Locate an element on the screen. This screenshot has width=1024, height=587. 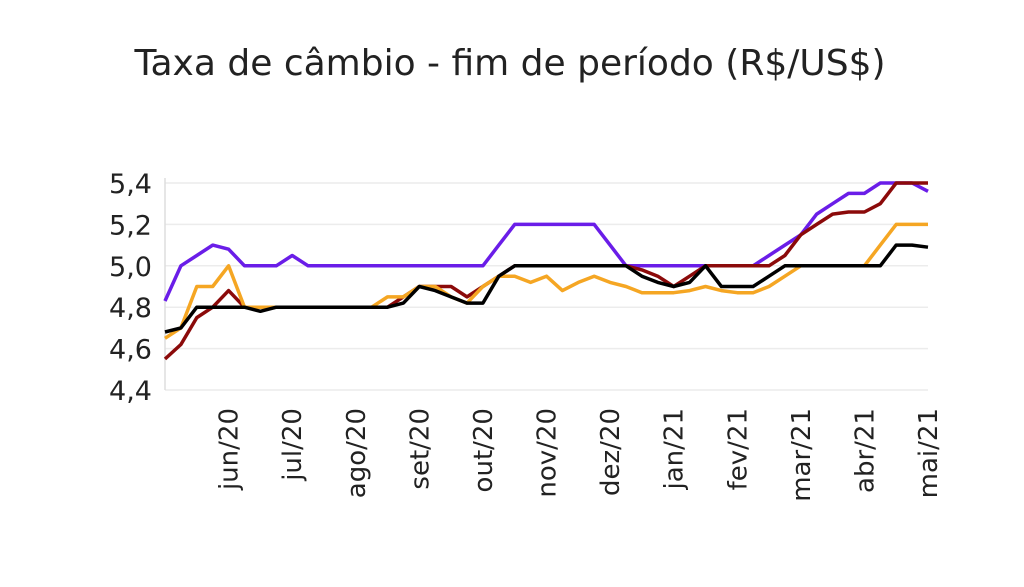
x-tick-label: out/20 is located at coordinates (484, 450).